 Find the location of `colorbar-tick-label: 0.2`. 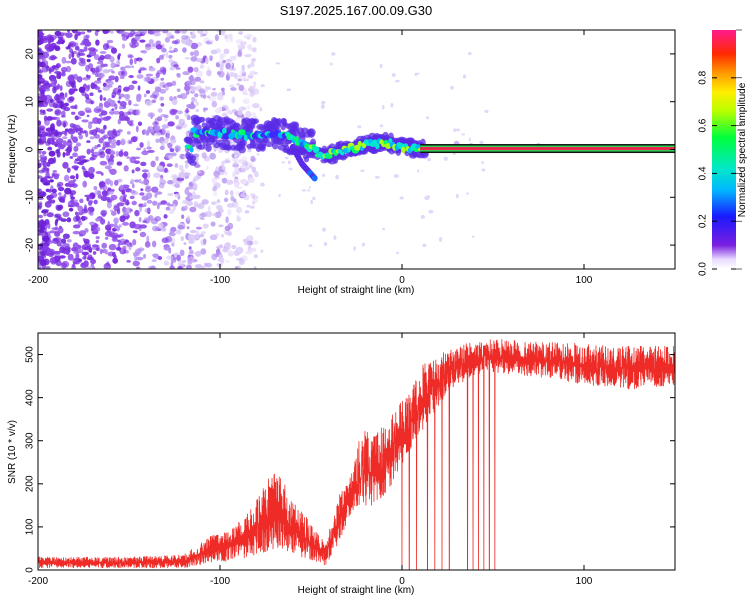

colorbar-tick-label: 0.2 is located at coordinates (703, 221).